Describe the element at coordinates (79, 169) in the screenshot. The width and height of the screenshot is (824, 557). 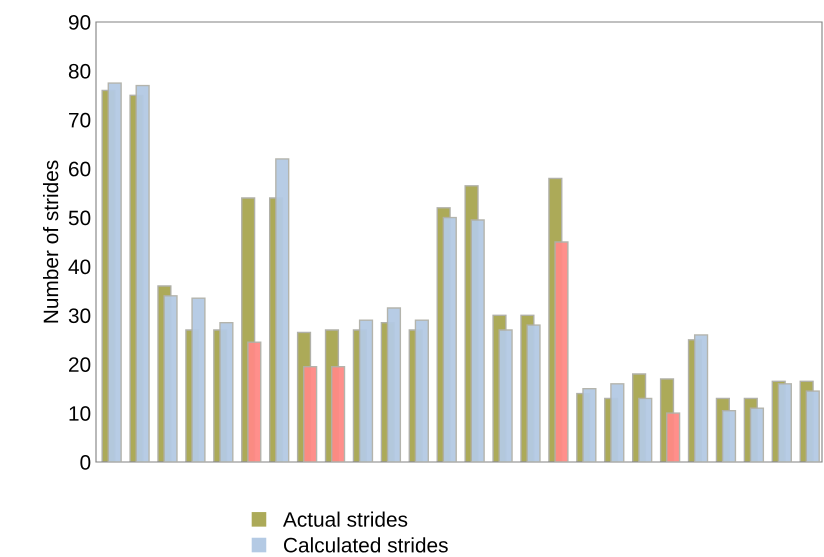
I see `y-tick-label: 60` at that location.